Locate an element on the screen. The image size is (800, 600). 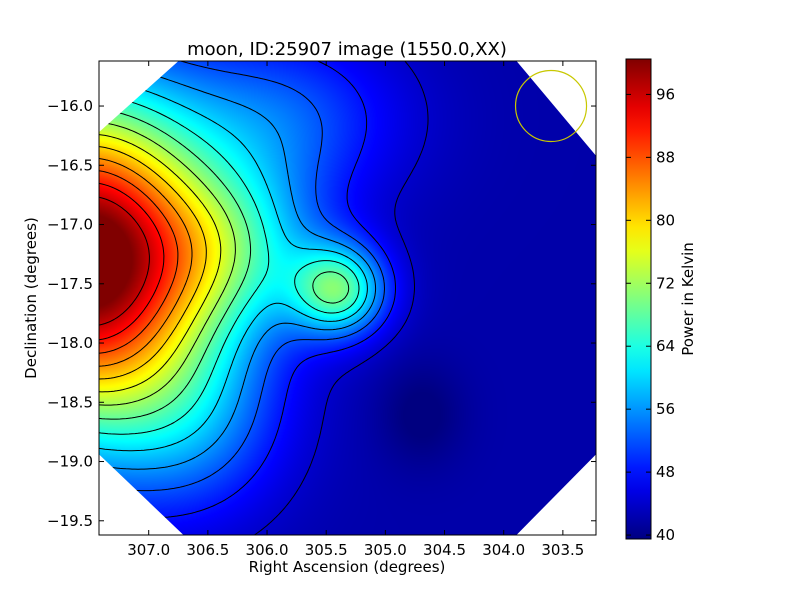
colorbar-tick-label: 48 is located at coordinates (665, 472).